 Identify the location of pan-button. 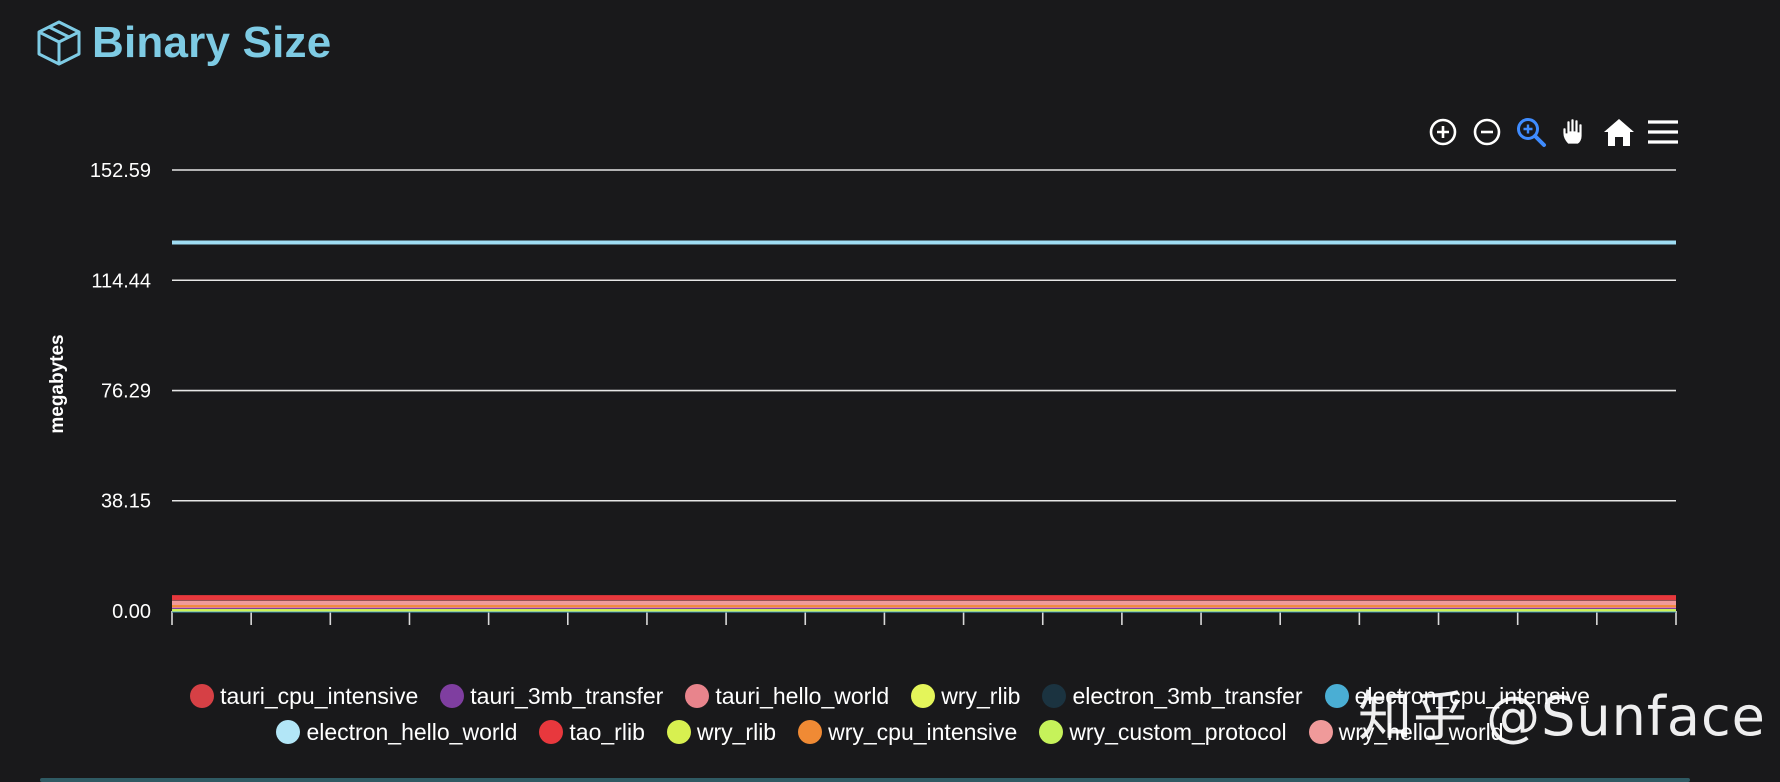
(1575, 132).